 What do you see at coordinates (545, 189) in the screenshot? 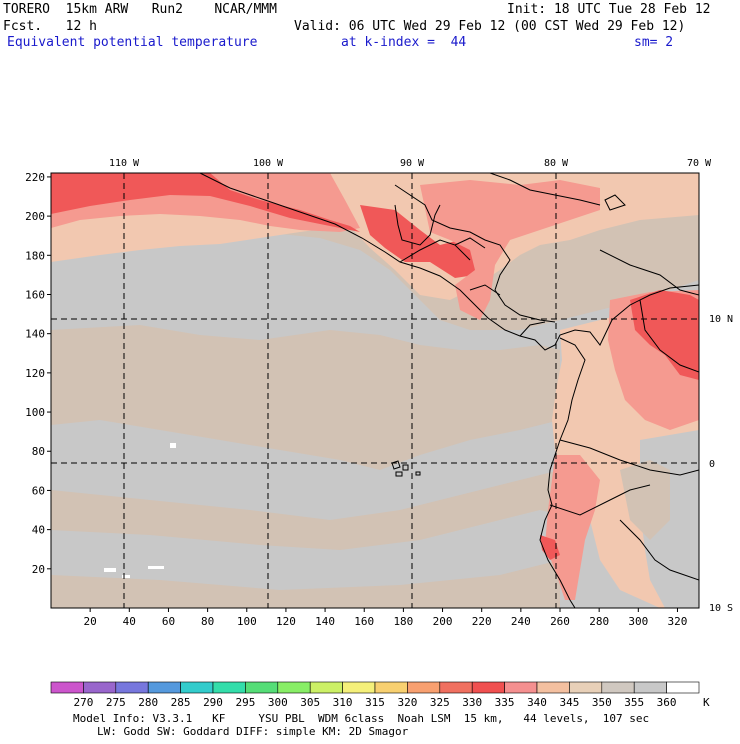
I see `coastline-cuba` at bounding box center [545, 189].